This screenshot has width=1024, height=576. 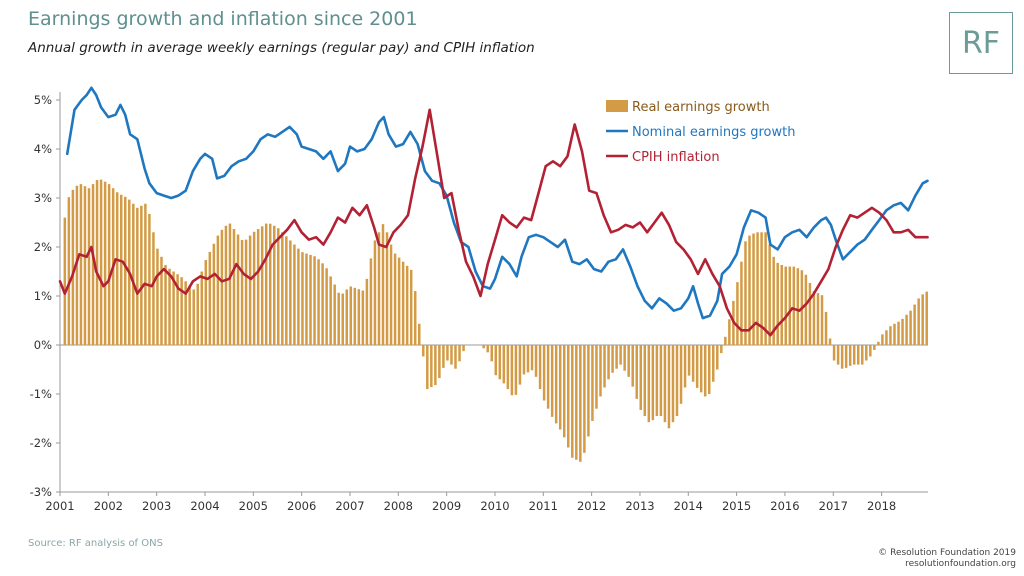 What do you see at coordinates (713, 132) in the screenshot?
I see `legend-nominal-earnings-label: Nominal earnings growth` at bounding box center [713, 132].